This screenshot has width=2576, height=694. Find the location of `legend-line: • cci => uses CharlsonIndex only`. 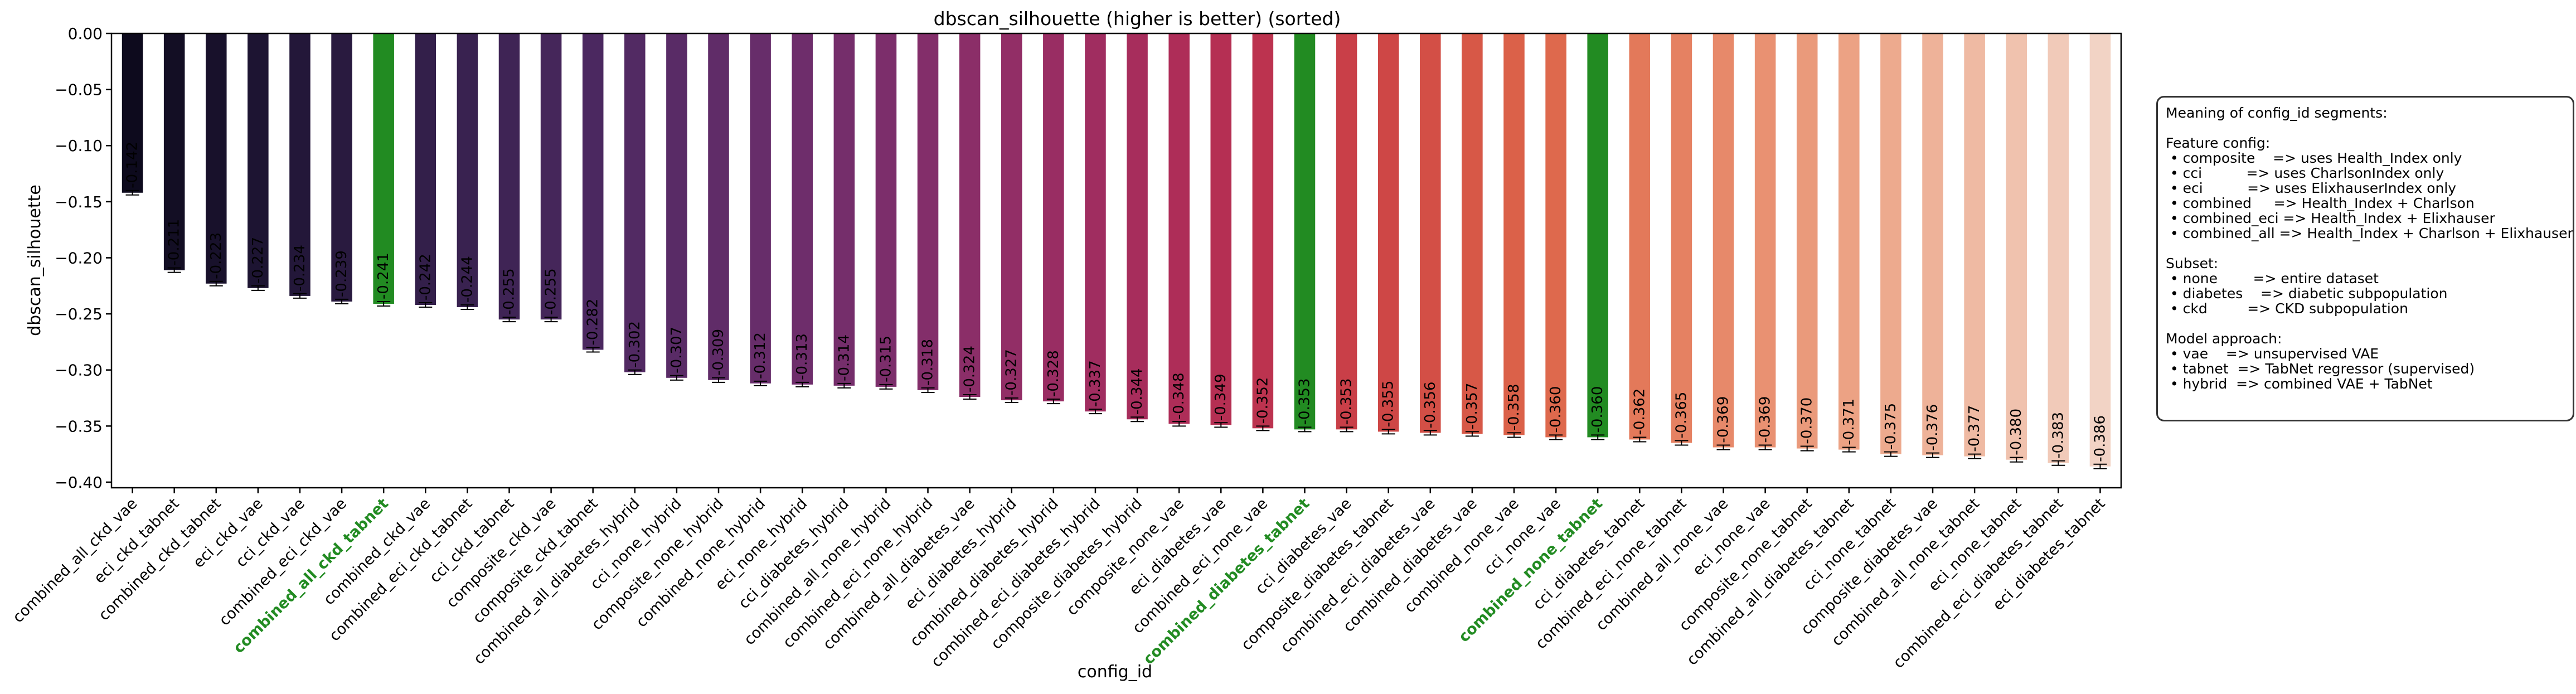

legend-line: • cci => uses CharlsonIndex only is located at coordinates (2305, 173).